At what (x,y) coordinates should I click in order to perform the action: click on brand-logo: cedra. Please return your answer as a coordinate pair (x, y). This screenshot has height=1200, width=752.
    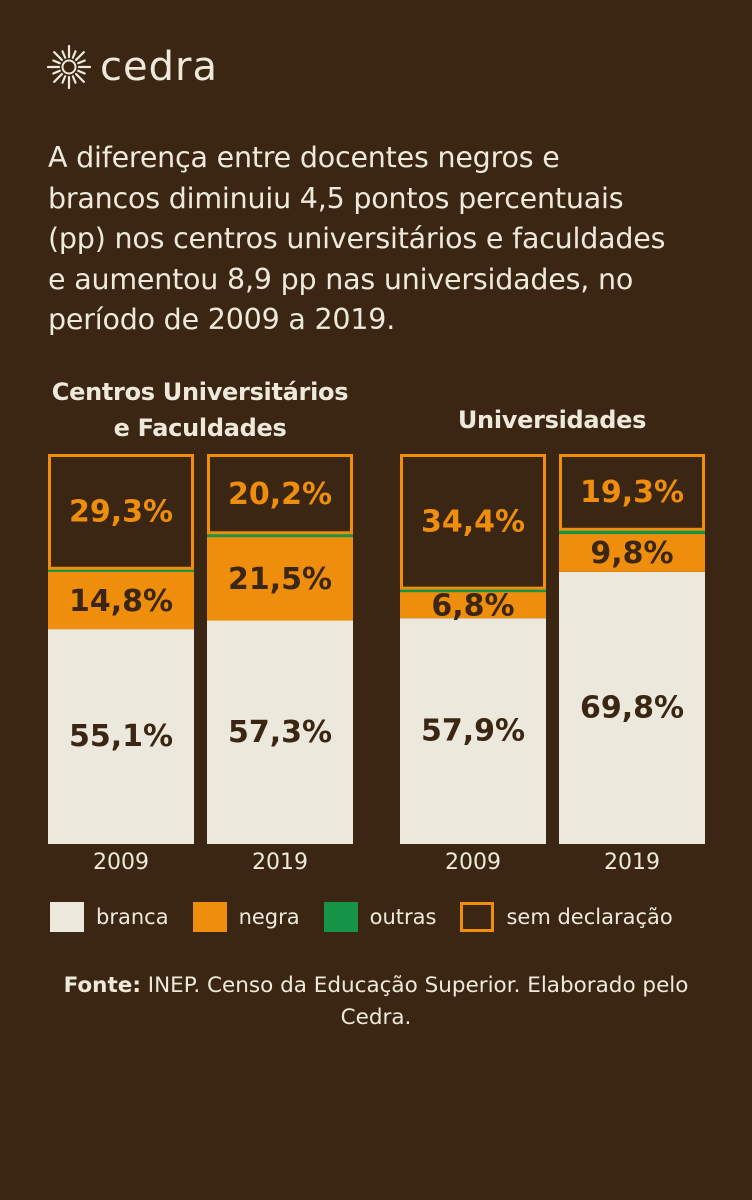
    Looking at the image, I should click on (132, 67).